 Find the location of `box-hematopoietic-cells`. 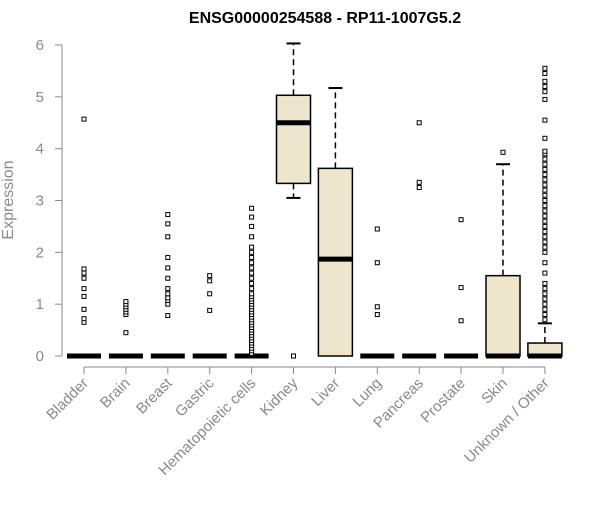

box-hematopoietic-cells is located at coordinates (251, 282).